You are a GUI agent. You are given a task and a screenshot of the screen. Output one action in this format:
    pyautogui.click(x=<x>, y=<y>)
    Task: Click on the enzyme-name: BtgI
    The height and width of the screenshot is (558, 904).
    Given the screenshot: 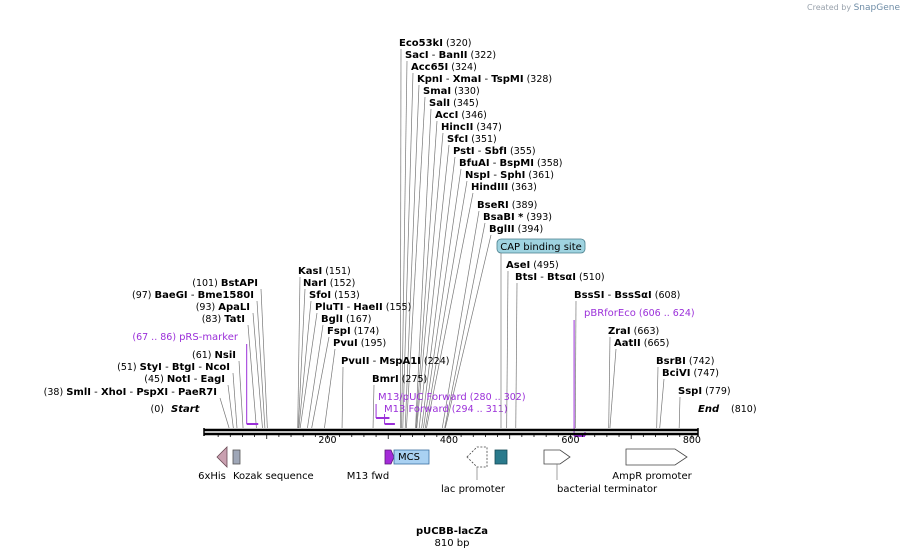 What is the action you would take?
    pyautogui.click(x=183, y=367)
    